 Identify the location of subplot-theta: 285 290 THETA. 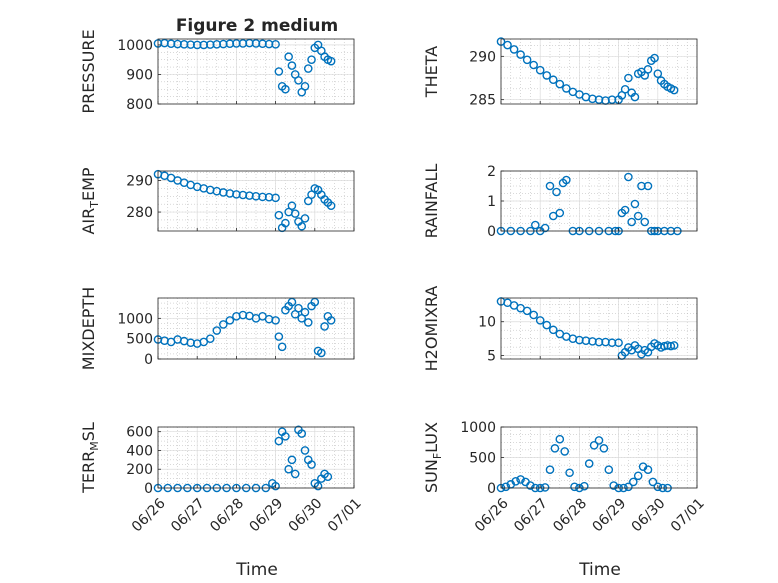
(560, 73).